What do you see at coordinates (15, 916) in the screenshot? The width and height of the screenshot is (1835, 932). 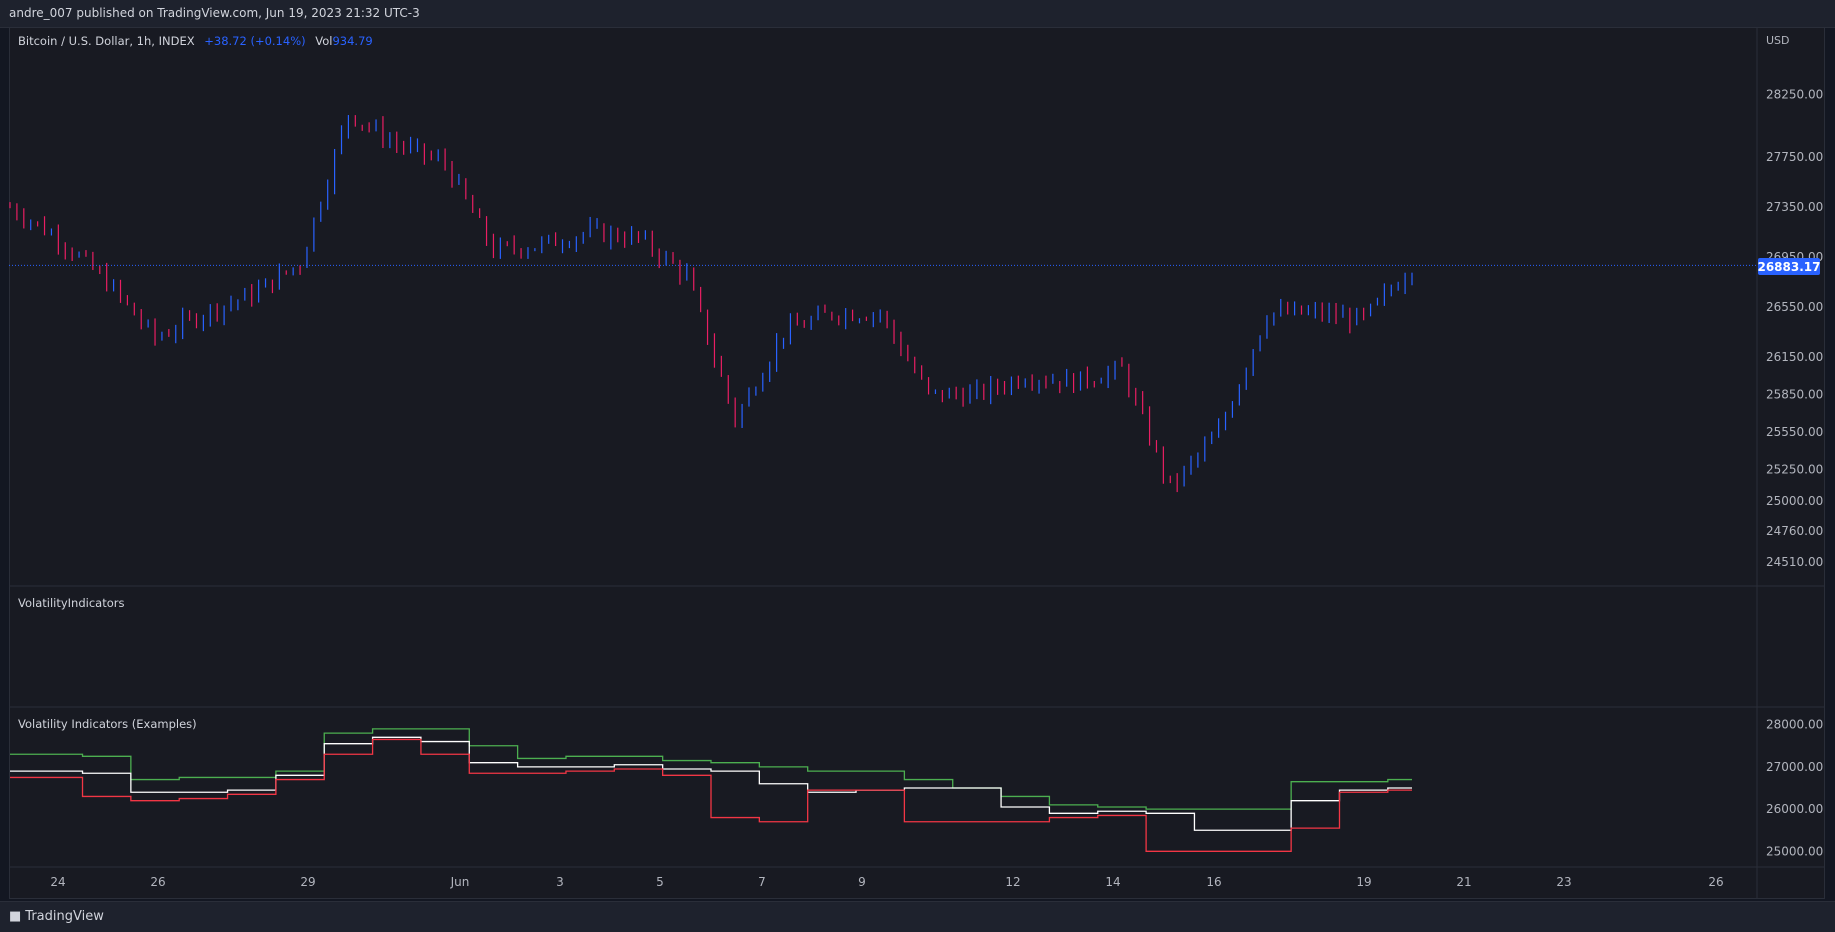 I see `tv-logo-icon: ■` at bounding box center [15, 916].